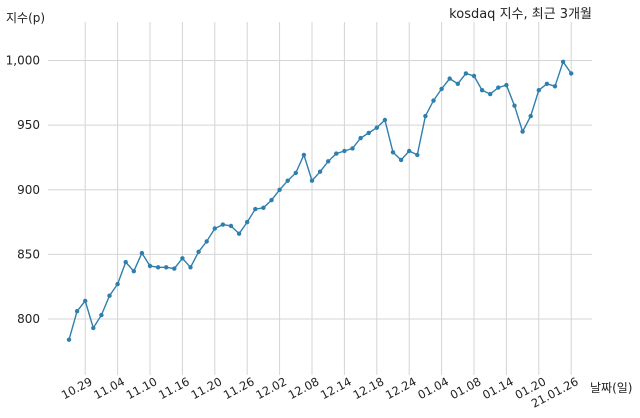 Image resolution: width=640 pixels, height=418 pixels. What do you see at coordinates (23, 61) in the screenshot?
I see `y-tick-label: 1,000` at bounding box center [23, 61].